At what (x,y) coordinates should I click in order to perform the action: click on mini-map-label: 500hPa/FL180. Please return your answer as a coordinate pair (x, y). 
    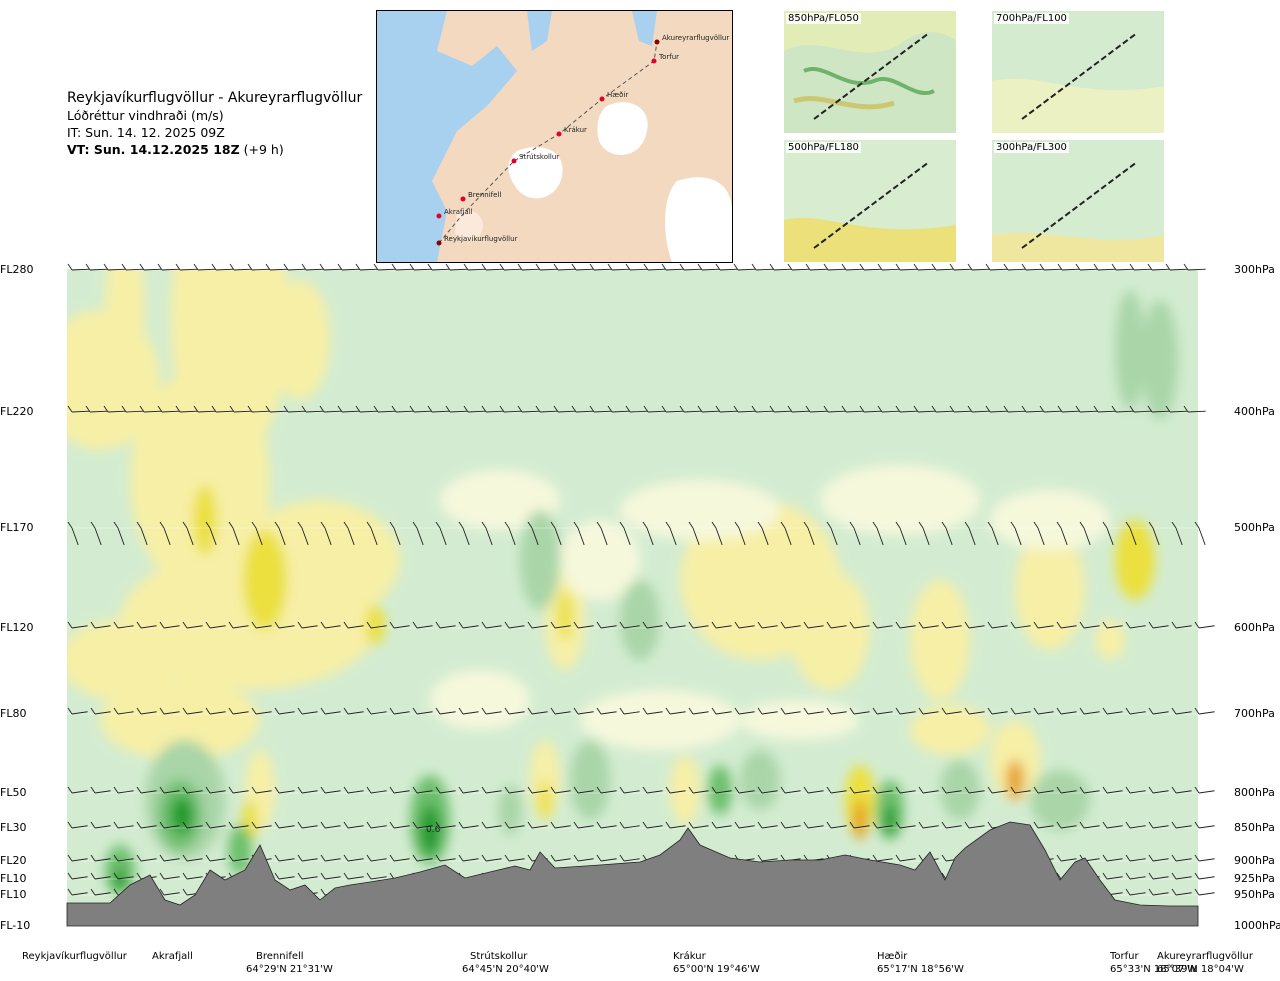
    Looking at the image, I should click on (823, 147).